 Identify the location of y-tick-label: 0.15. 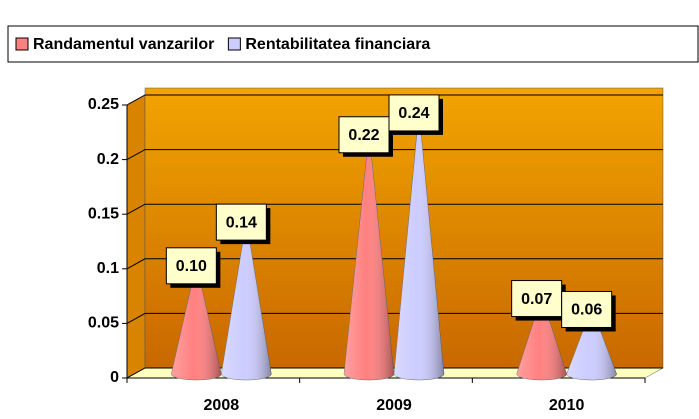
(103, 213).